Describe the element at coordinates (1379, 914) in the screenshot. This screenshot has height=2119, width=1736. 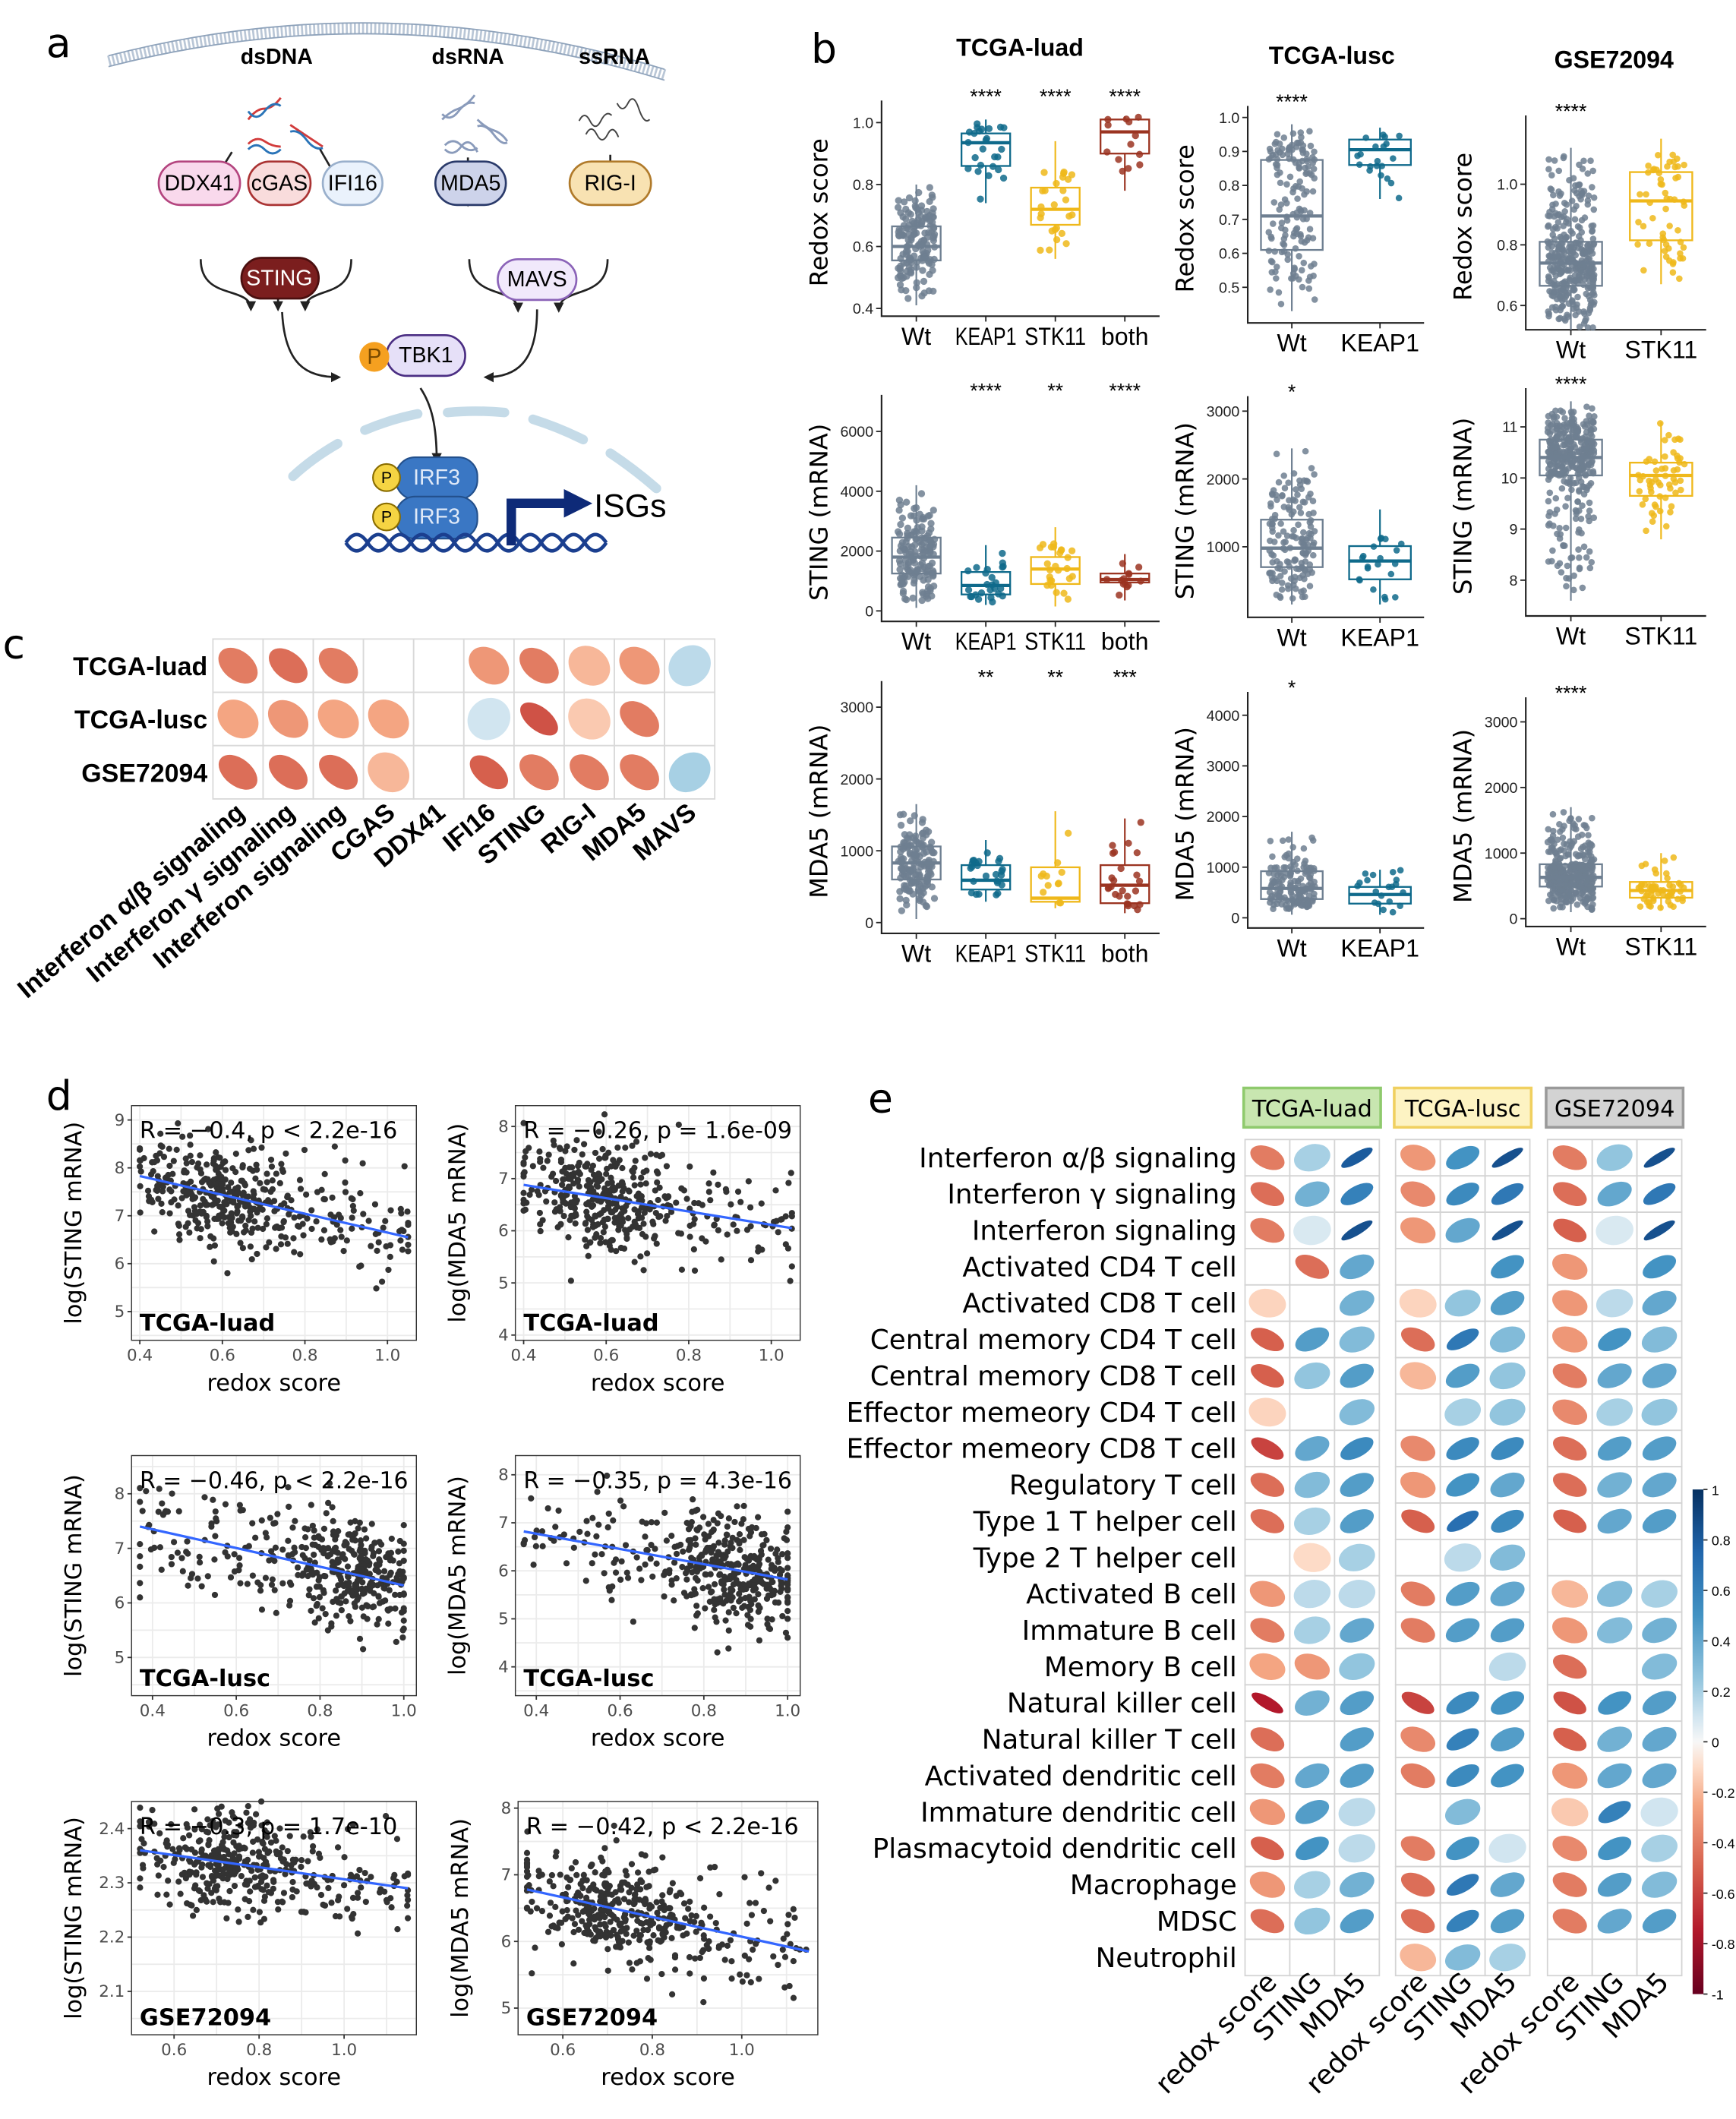
I see `box-group-keap1: KEAP1` at that location.